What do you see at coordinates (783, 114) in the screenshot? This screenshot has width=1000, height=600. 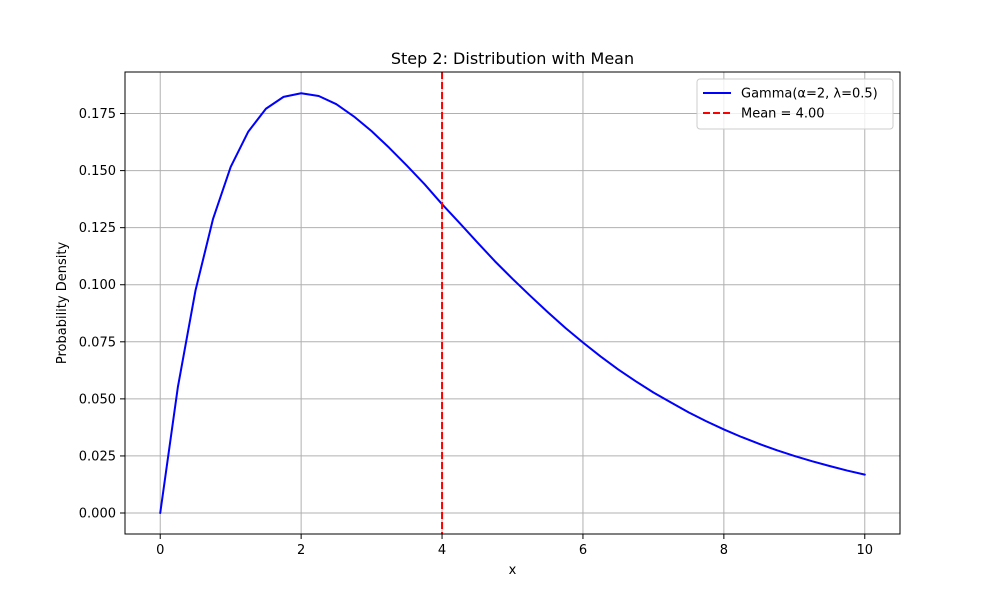 I see `legend-label: Mean = 4.00` at bounding box center [783, 114].